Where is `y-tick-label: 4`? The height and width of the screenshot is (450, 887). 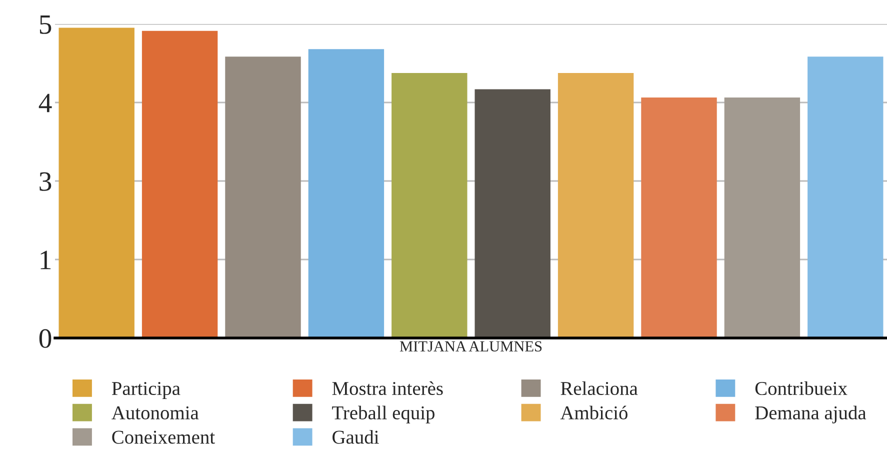
y-tick-label: 4 is located at coordinates (45, 103).